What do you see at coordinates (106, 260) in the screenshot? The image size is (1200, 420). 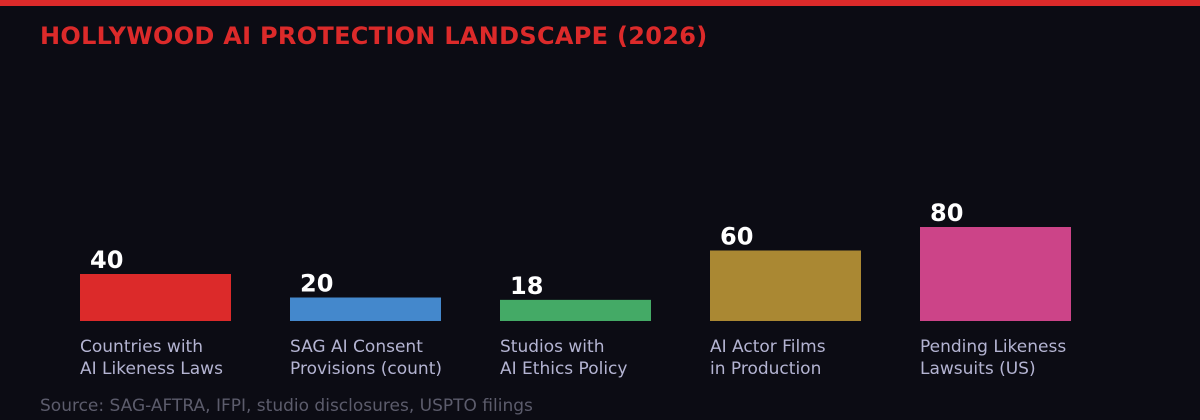 I see `data-label: 40` at bounding box center [106, 260].